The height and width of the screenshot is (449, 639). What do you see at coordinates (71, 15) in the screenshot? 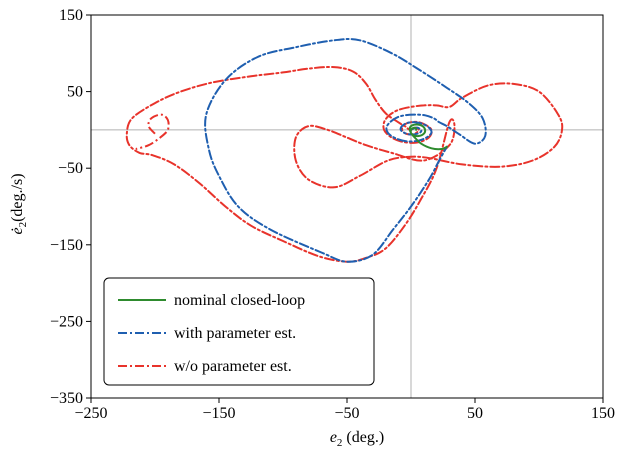
I see `y-tick-label: 150` at bounding box center [71, 15].